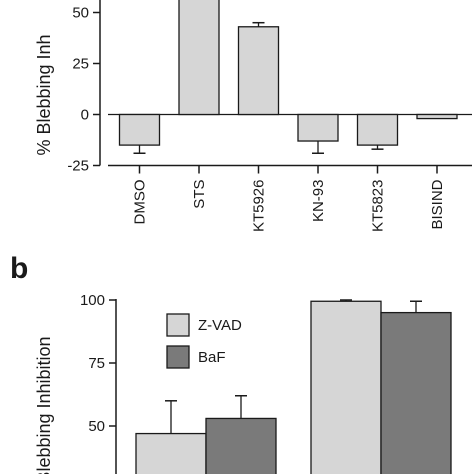 The width and height of the screenshot is (474, 474). Describe the element at coordinates (199, 194) in the screenshot. I see `panel-a-x-tick-label: STS` at that location.